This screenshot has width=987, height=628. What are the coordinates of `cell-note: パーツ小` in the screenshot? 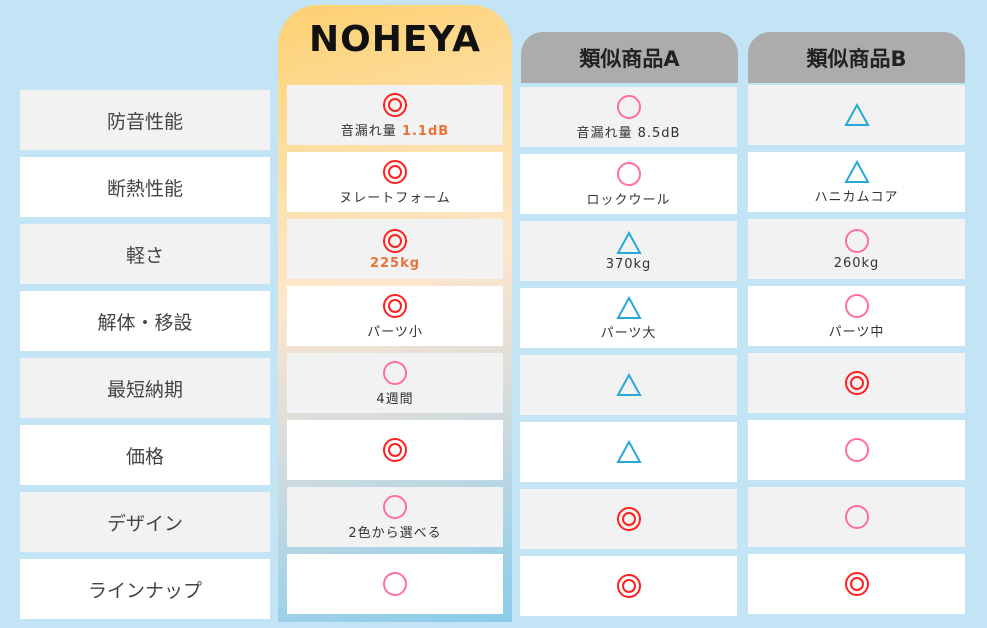 It's located at (395, 332).